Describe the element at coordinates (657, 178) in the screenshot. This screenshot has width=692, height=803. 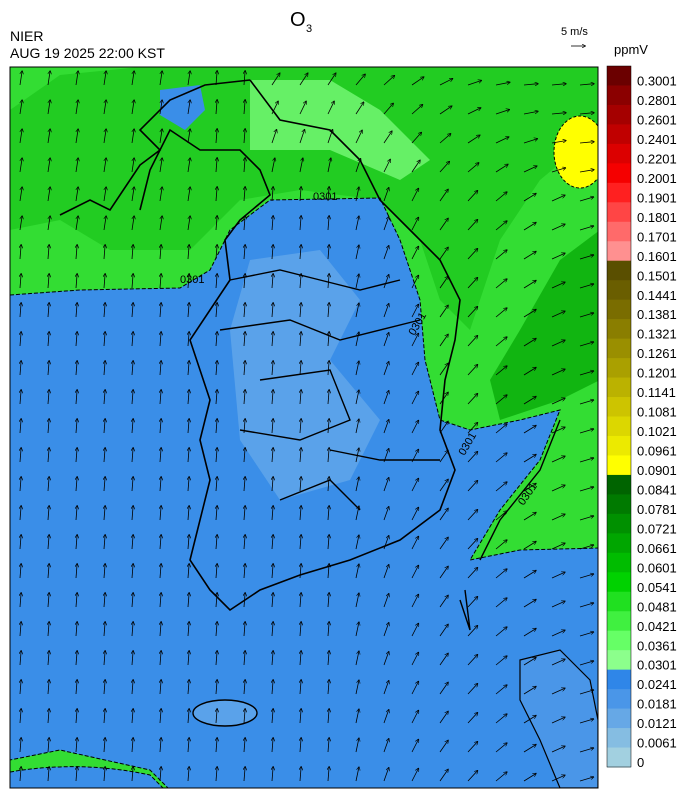
I see `colorbar-label: 0.2001` at that location.